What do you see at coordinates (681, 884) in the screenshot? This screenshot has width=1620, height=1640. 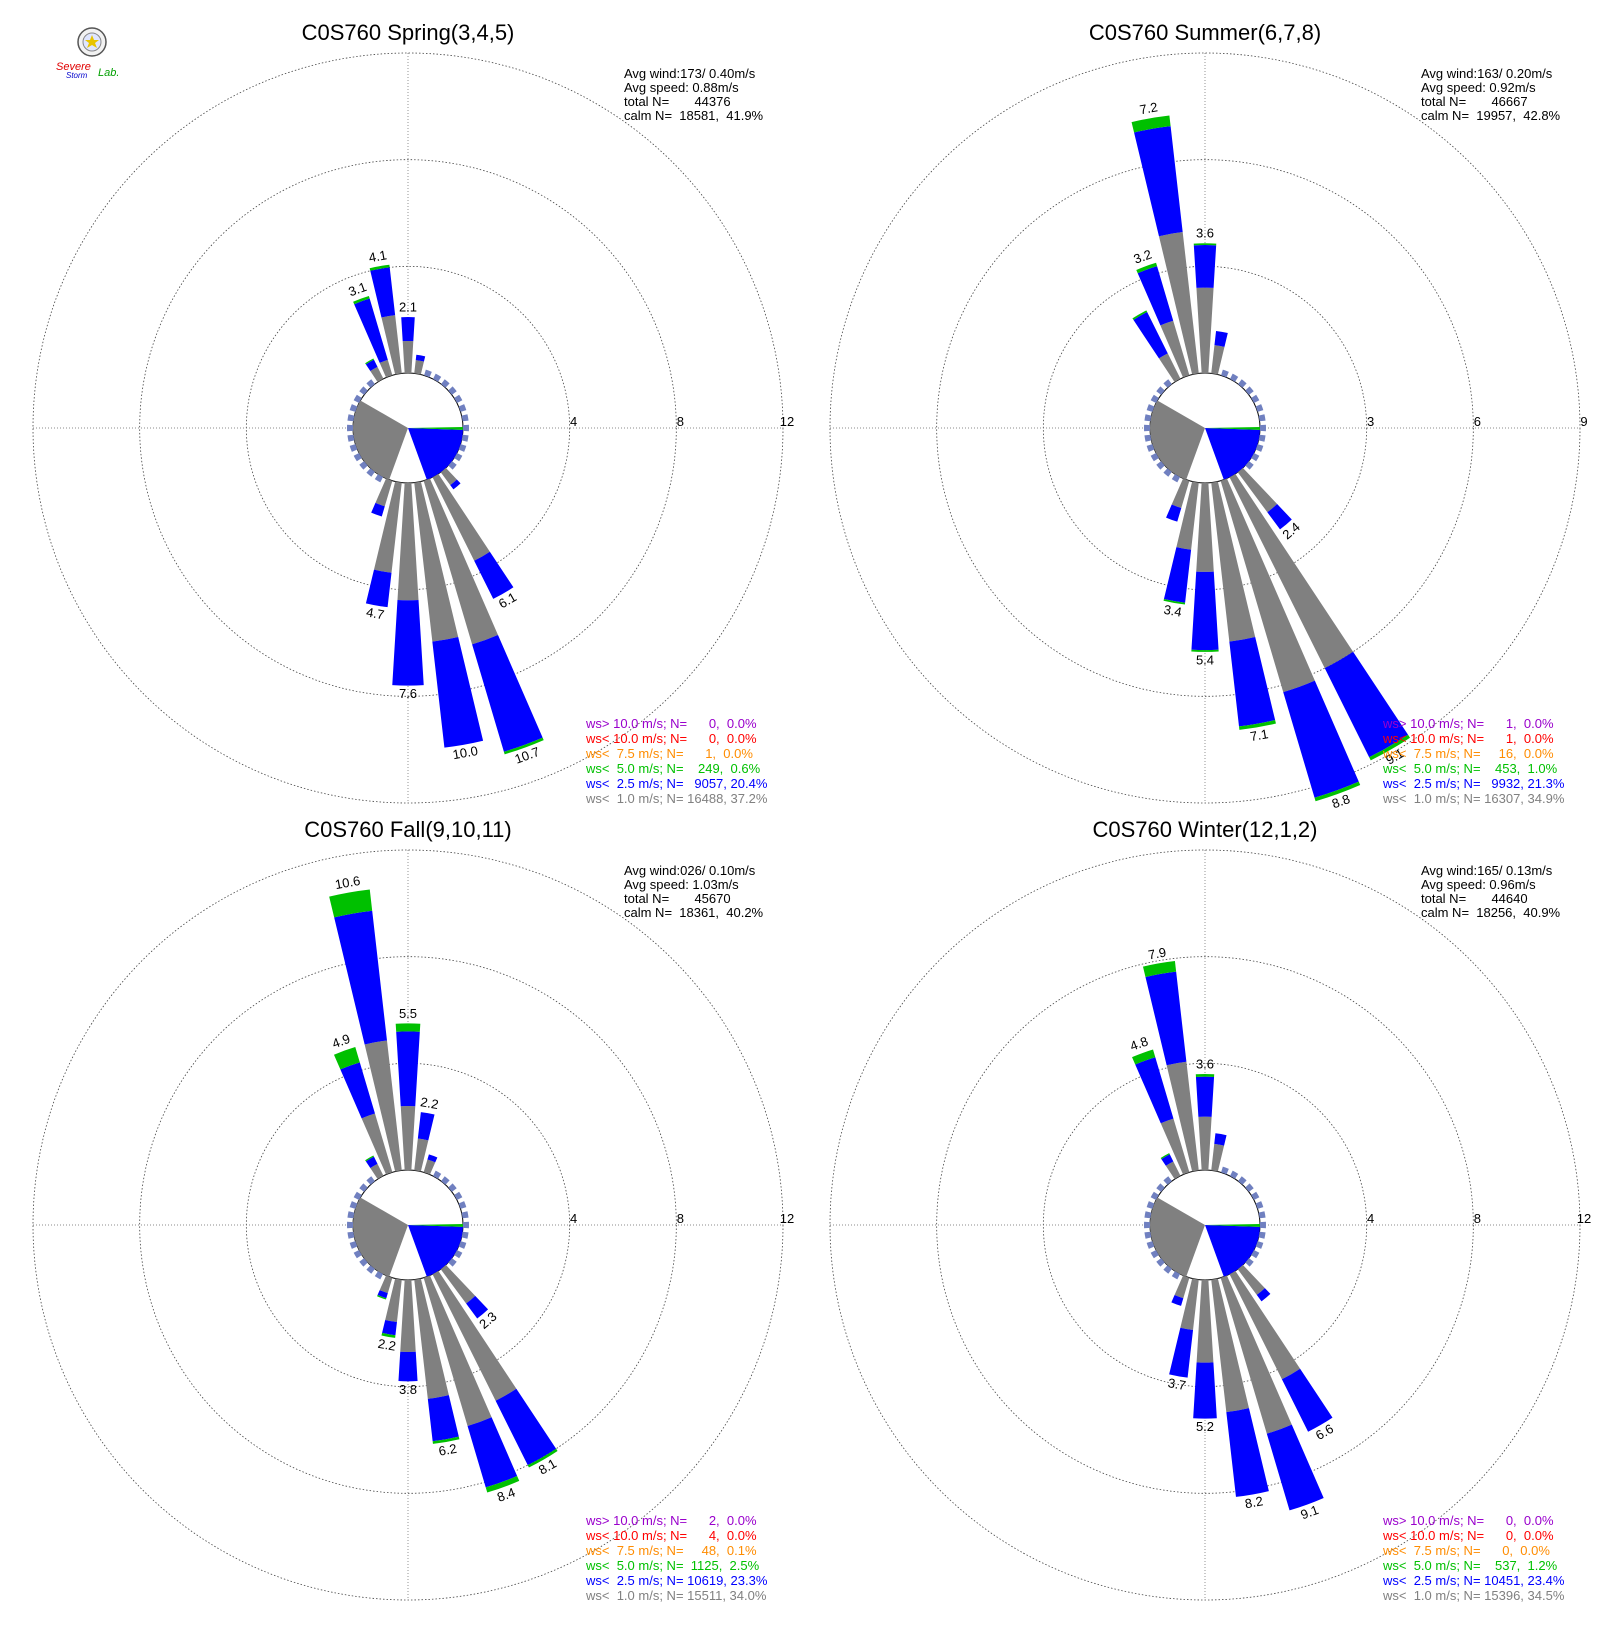 I see `info-line: Avg speed: 1.03m/s` at bounding box center [681, 884].